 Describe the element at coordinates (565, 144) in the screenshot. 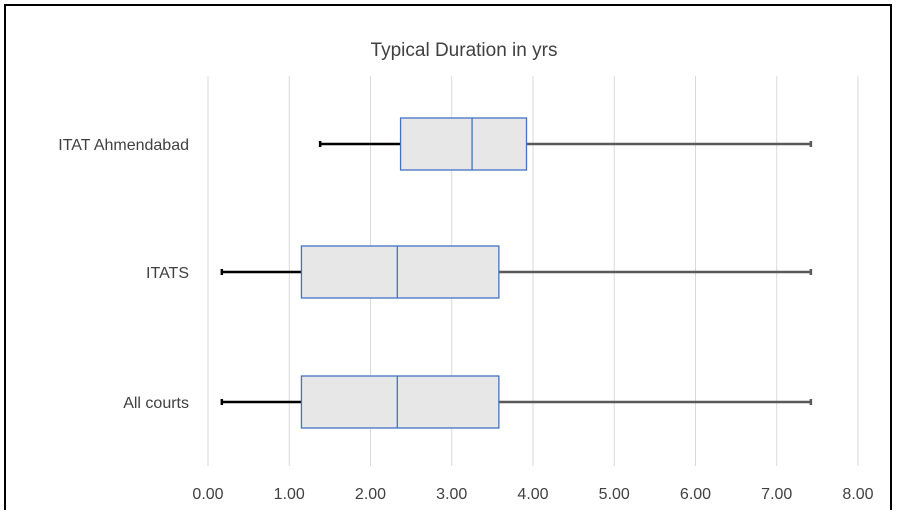

I see `box-itat-ahmendabad` at that location.